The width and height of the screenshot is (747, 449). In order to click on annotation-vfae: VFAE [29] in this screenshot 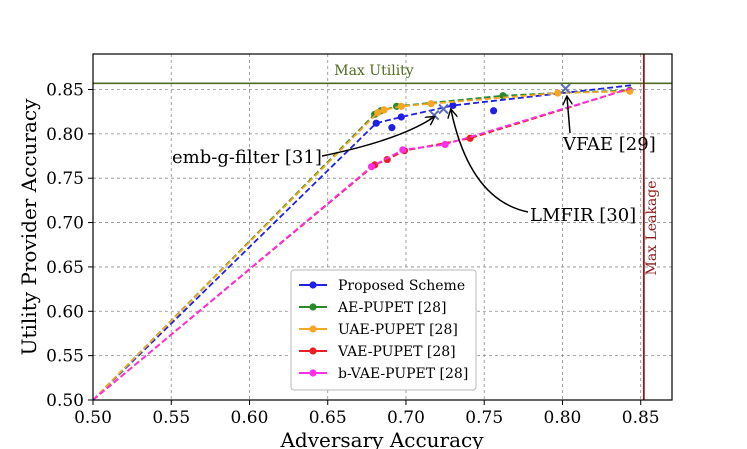, I will do `click(609, 144)`.